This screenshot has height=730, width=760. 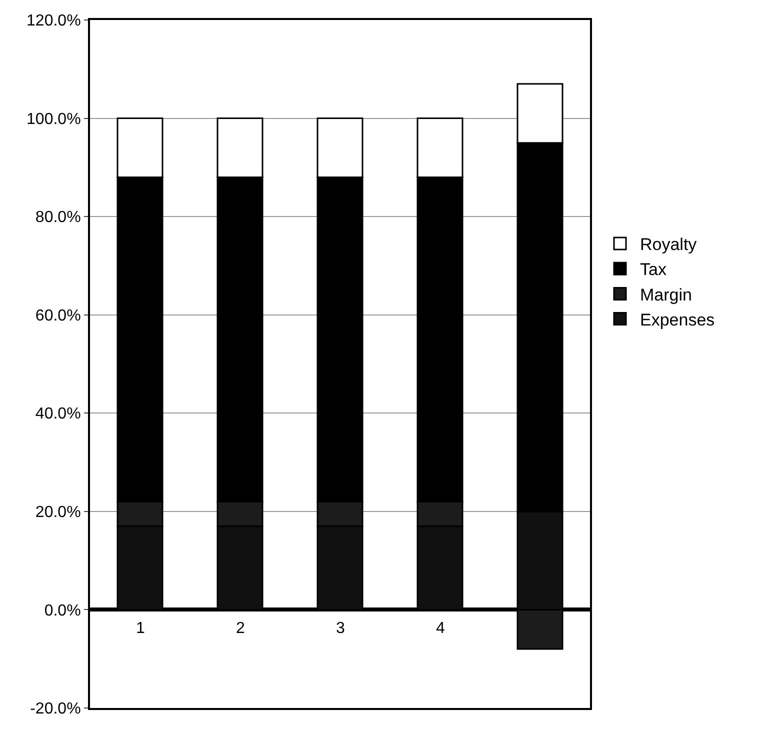 What do you see at coordinates (58, 315) in the screenshot?
I see `y-tick-label: 60.0%` at bounding box center [58, 315].